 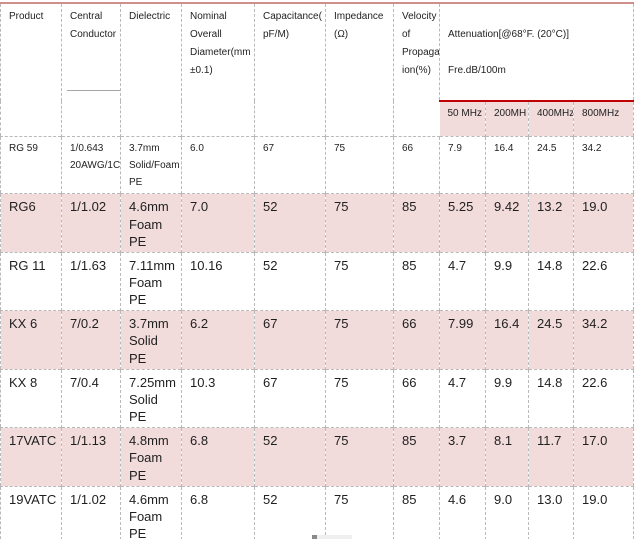 I want to click on cell-atten-400mhz: 13.2, so click(x=551, y=223).